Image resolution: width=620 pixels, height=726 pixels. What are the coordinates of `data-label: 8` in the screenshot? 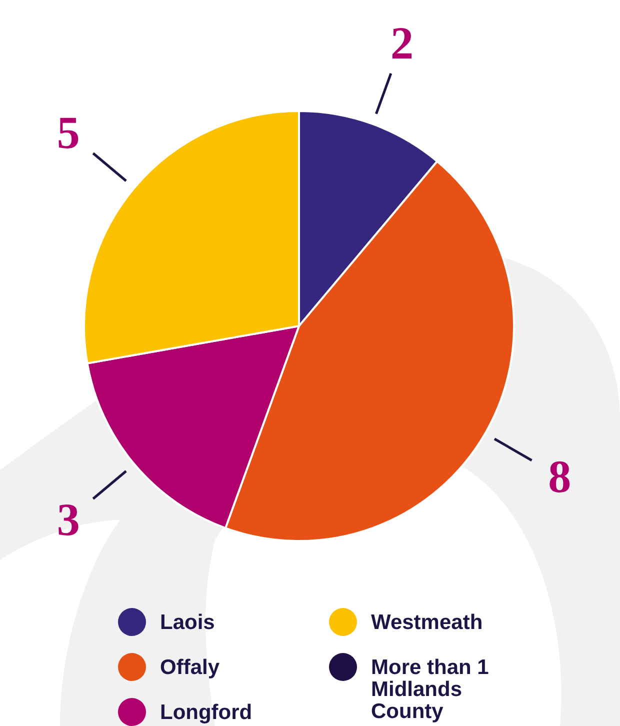 It's located at (560, 476).